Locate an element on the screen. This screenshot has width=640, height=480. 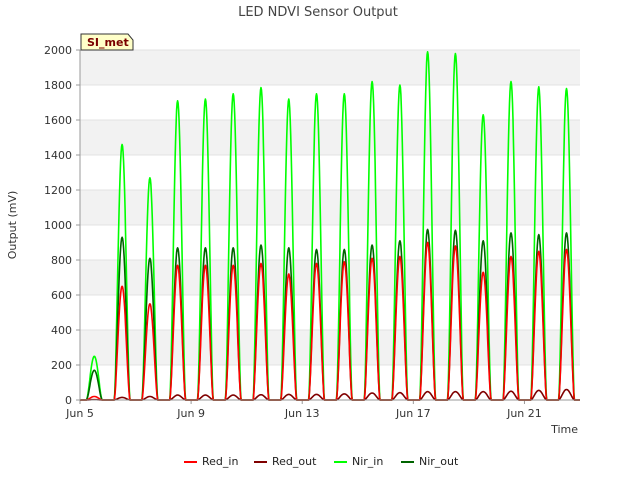
legend: Red_in Red_out Nir_in Nir_out is located at coordinates (321, 461).